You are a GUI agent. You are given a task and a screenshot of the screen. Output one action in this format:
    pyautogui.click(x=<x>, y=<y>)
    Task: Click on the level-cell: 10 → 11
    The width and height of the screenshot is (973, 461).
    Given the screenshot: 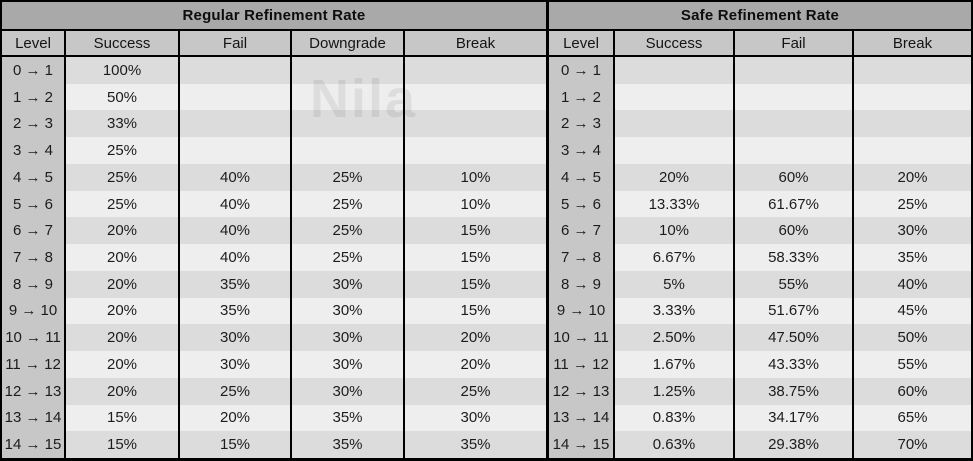 What is the action you would take?
    pyautogui.click(x=582, y=338)
    